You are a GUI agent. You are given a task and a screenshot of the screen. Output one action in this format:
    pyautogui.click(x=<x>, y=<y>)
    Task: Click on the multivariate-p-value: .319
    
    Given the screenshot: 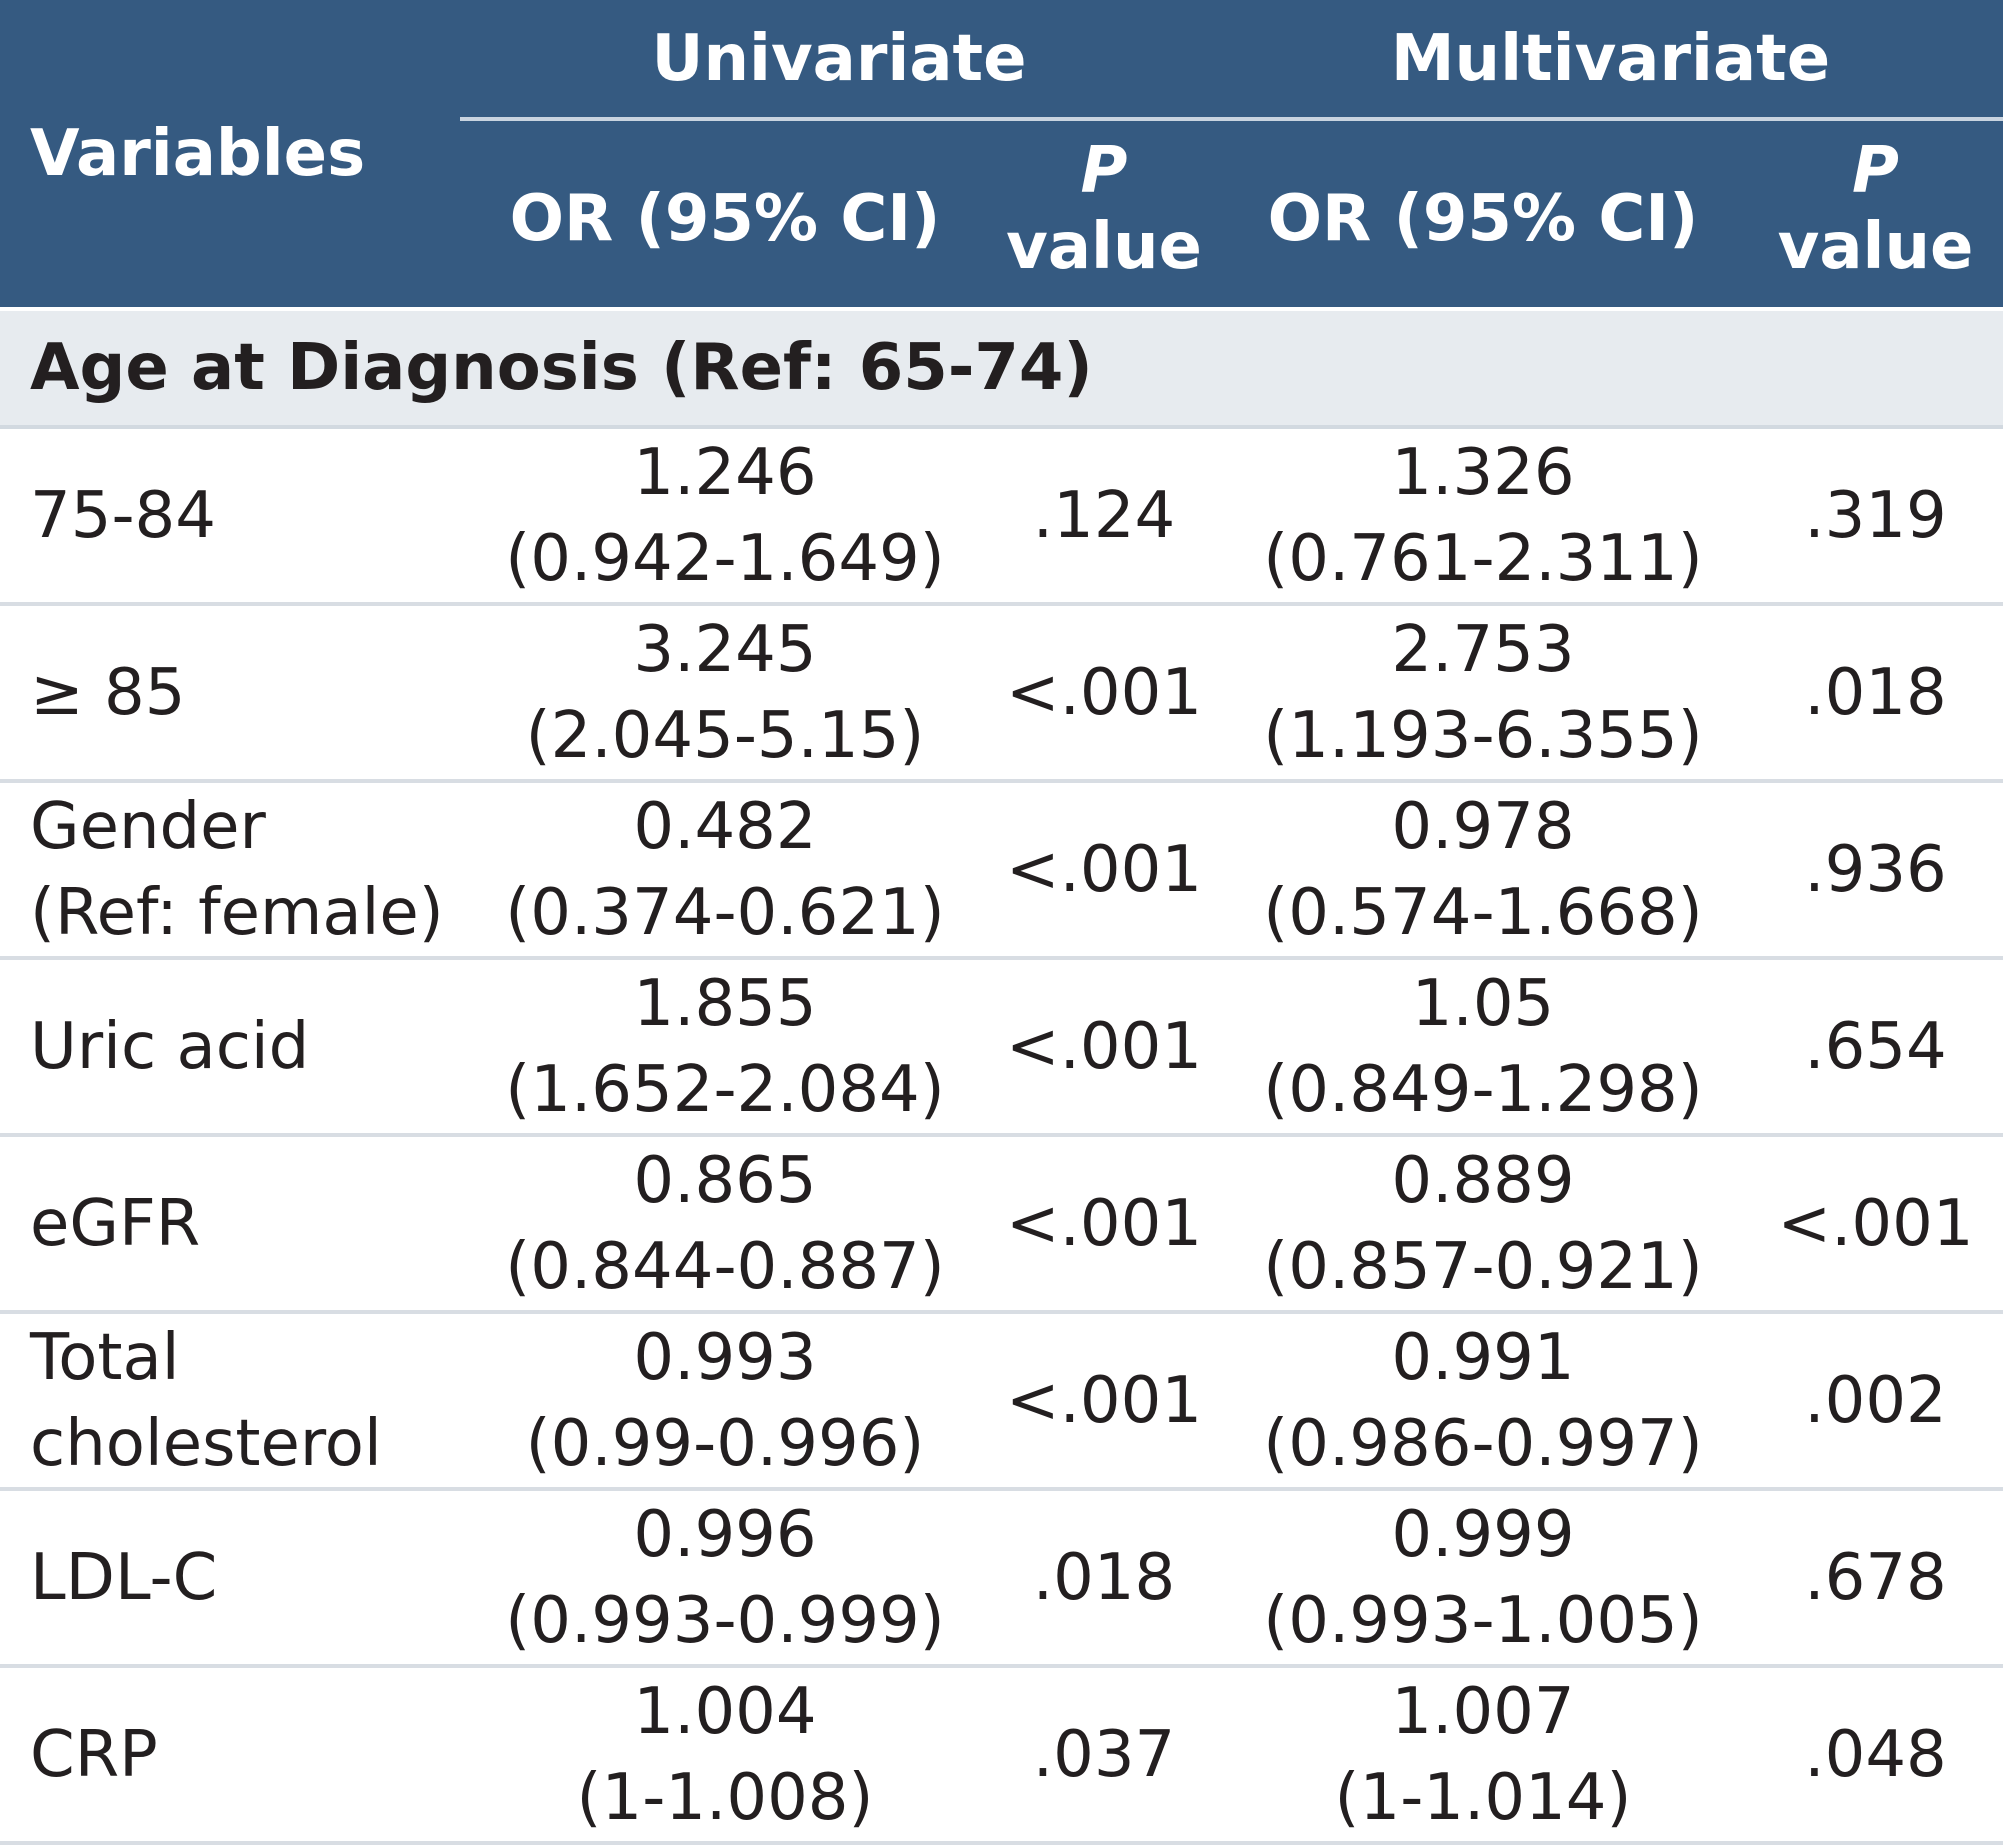 What is the action you would take?
    pyautogui.click(x=1875, y=516)
    